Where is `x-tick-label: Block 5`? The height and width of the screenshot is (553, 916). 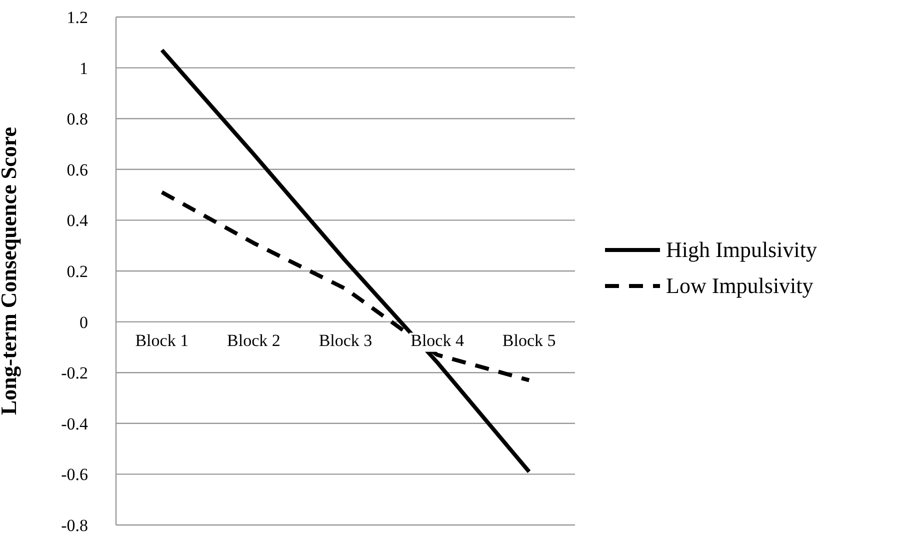 x-tick-label: Block 5 is located at coordinates (529, 340).